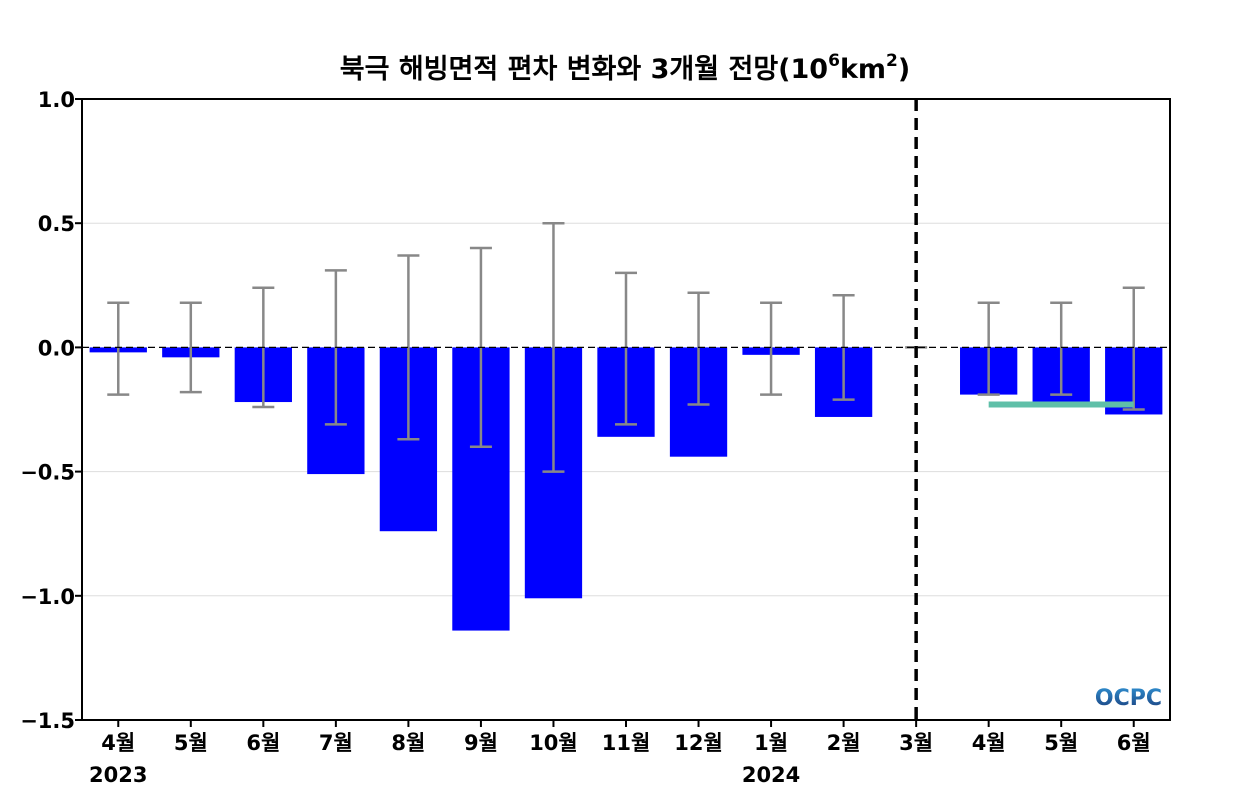  I want to click on ocpc-logo: OCPC, so click(1128, 698).